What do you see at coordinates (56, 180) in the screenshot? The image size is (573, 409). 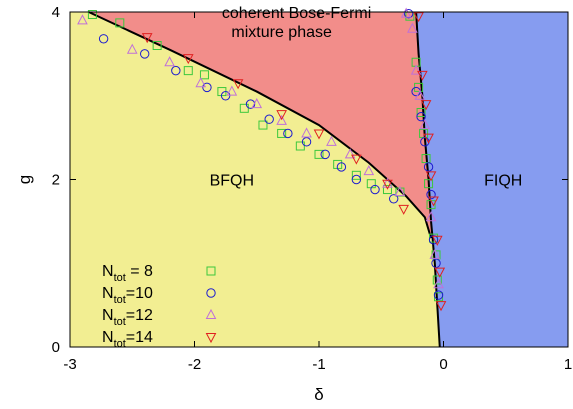 I see `y-tick-label: 2` at bounding box center [56, 180].